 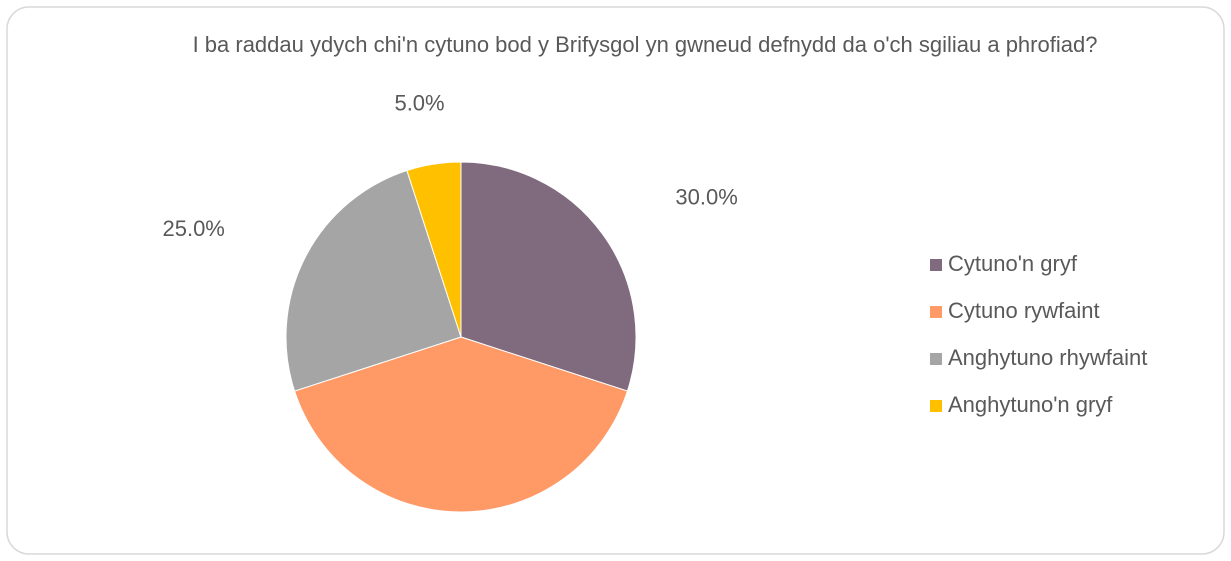 I want to click on legend-label: Anghytuno rhywfaint, so click(x=1047, y=357).